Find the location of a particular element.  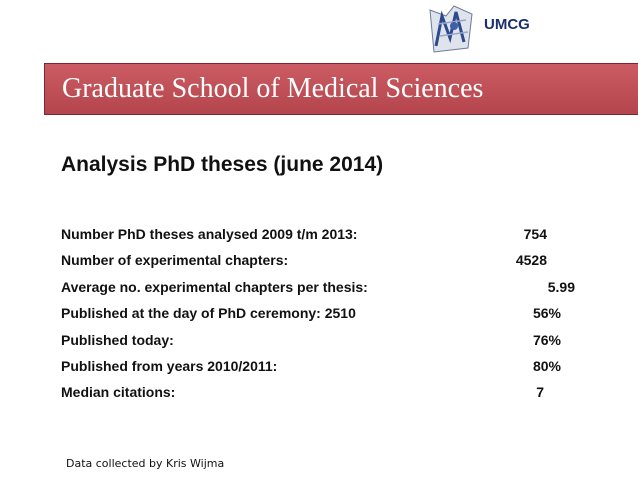

stat-row: Published today: 76% is located at coordinates (331, 345).